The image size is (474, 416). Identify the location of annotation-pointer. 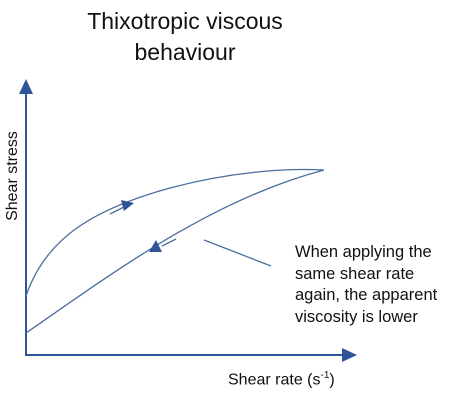
(237, 253).